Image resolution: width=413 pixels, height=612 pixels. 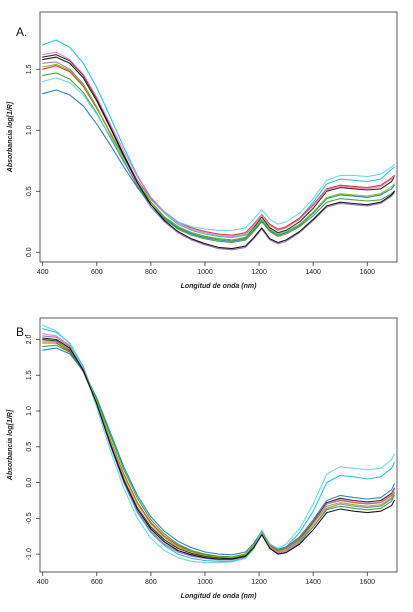 What do you see at coordinates (29, 518) in the screenshot?
I see `y-tick-label: -0.5` at bounding box center [29, 518].